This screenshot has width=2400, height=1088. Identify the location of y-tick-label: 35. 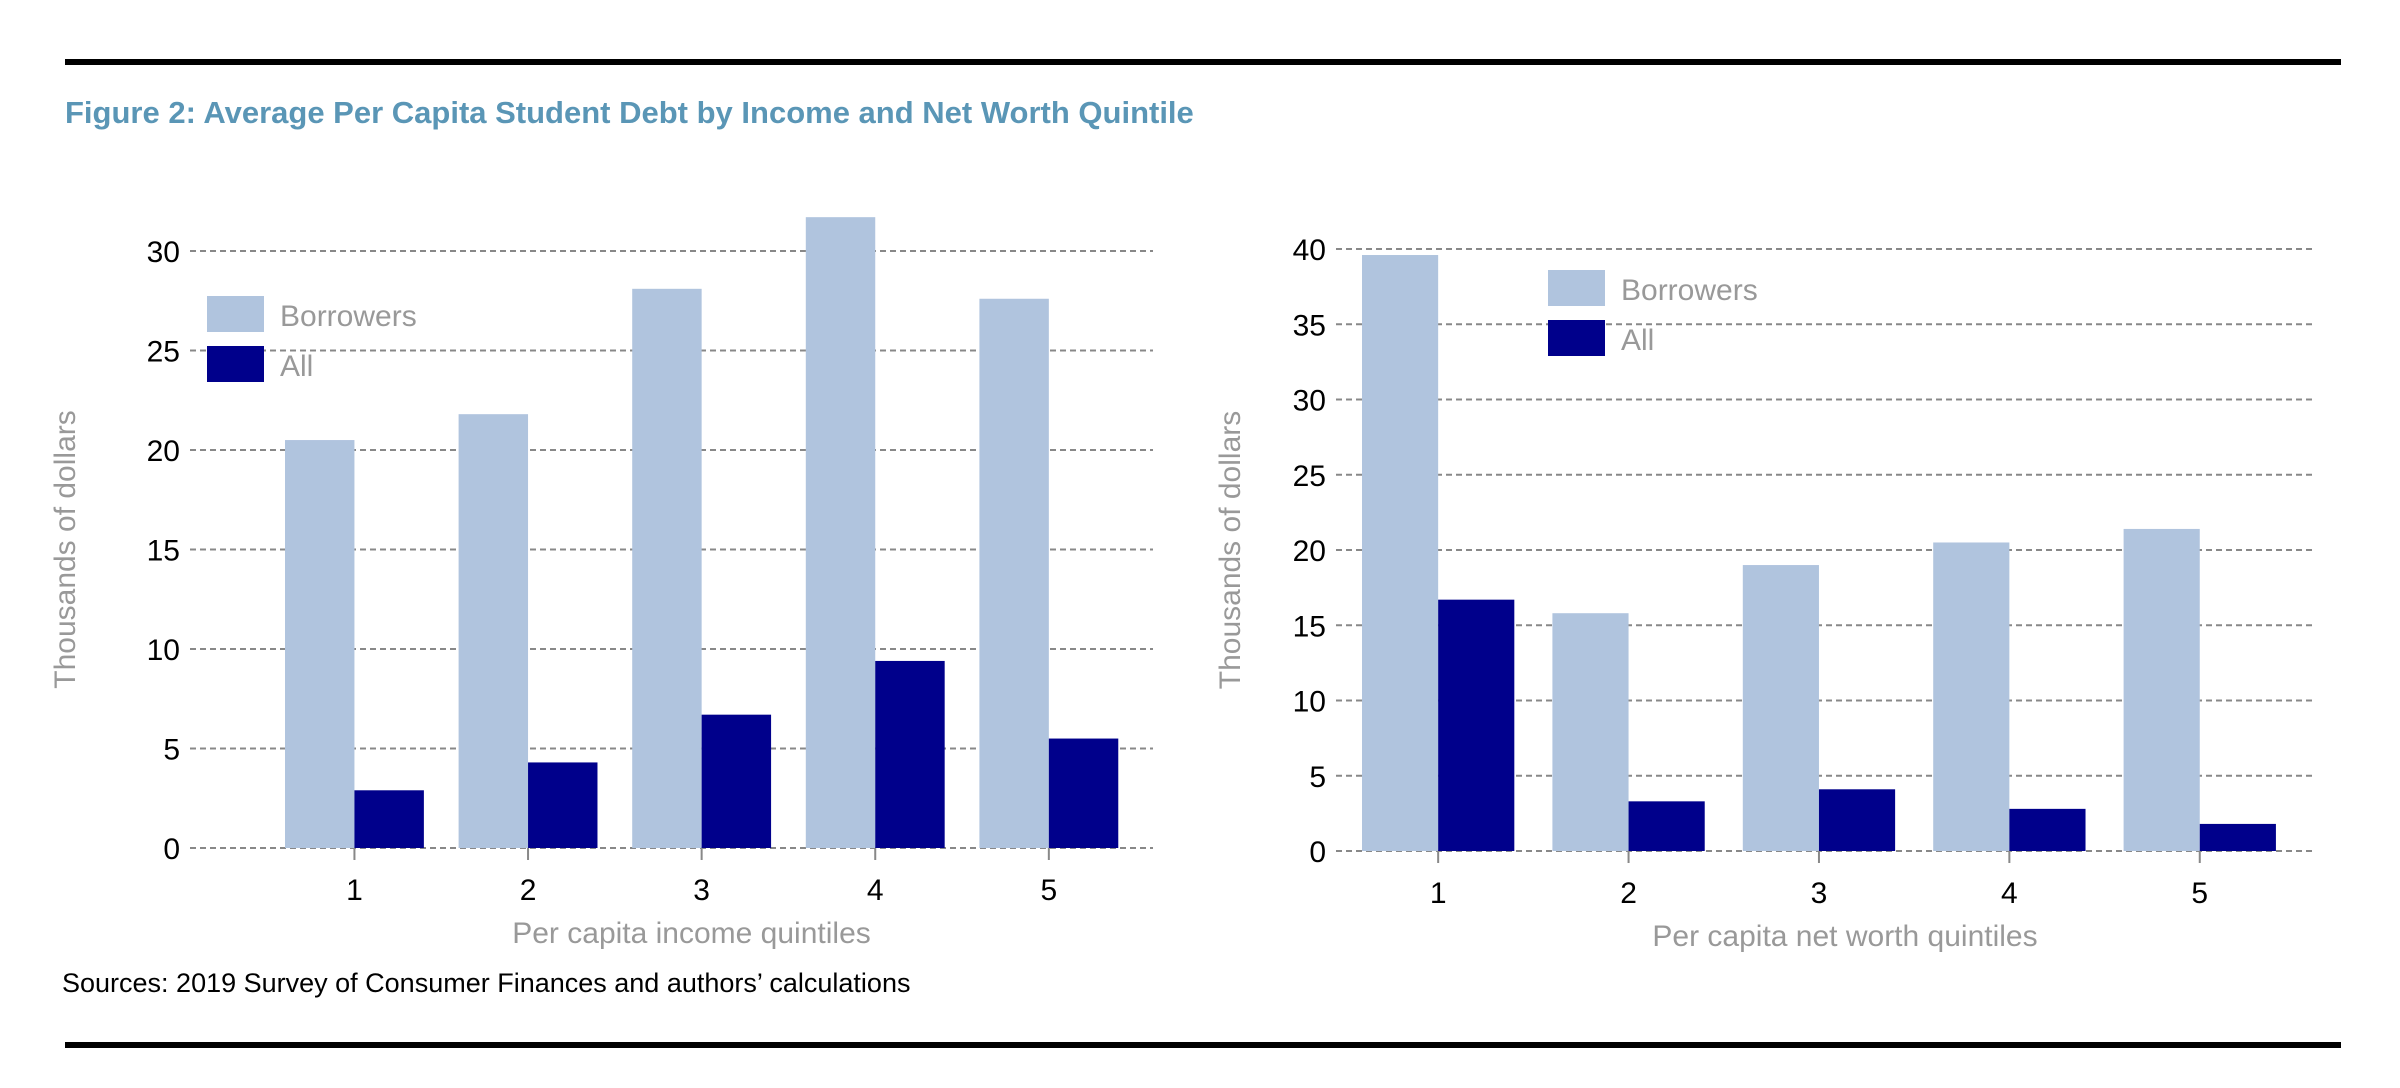
(1309, 325).